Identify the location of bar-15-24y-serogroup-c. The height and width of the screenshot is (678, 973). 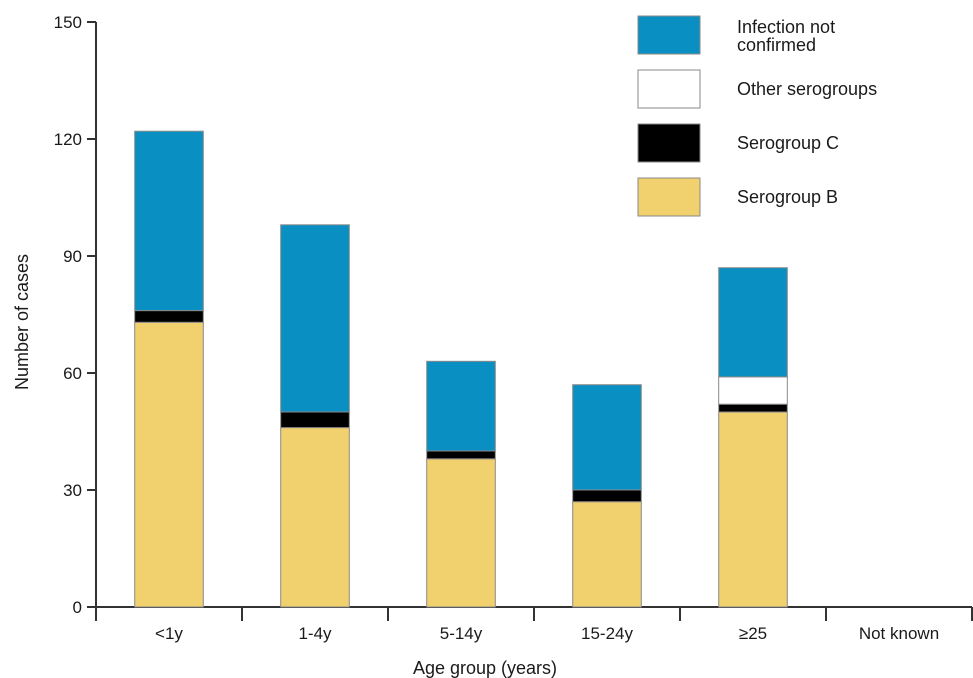
(607, 496).